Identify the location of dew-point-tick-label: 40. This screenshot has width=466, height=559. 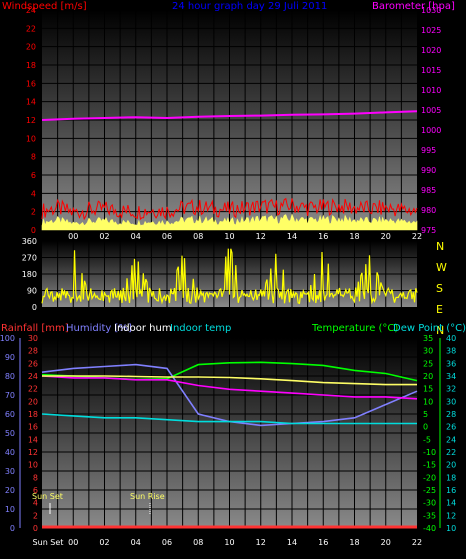
(451, 338).